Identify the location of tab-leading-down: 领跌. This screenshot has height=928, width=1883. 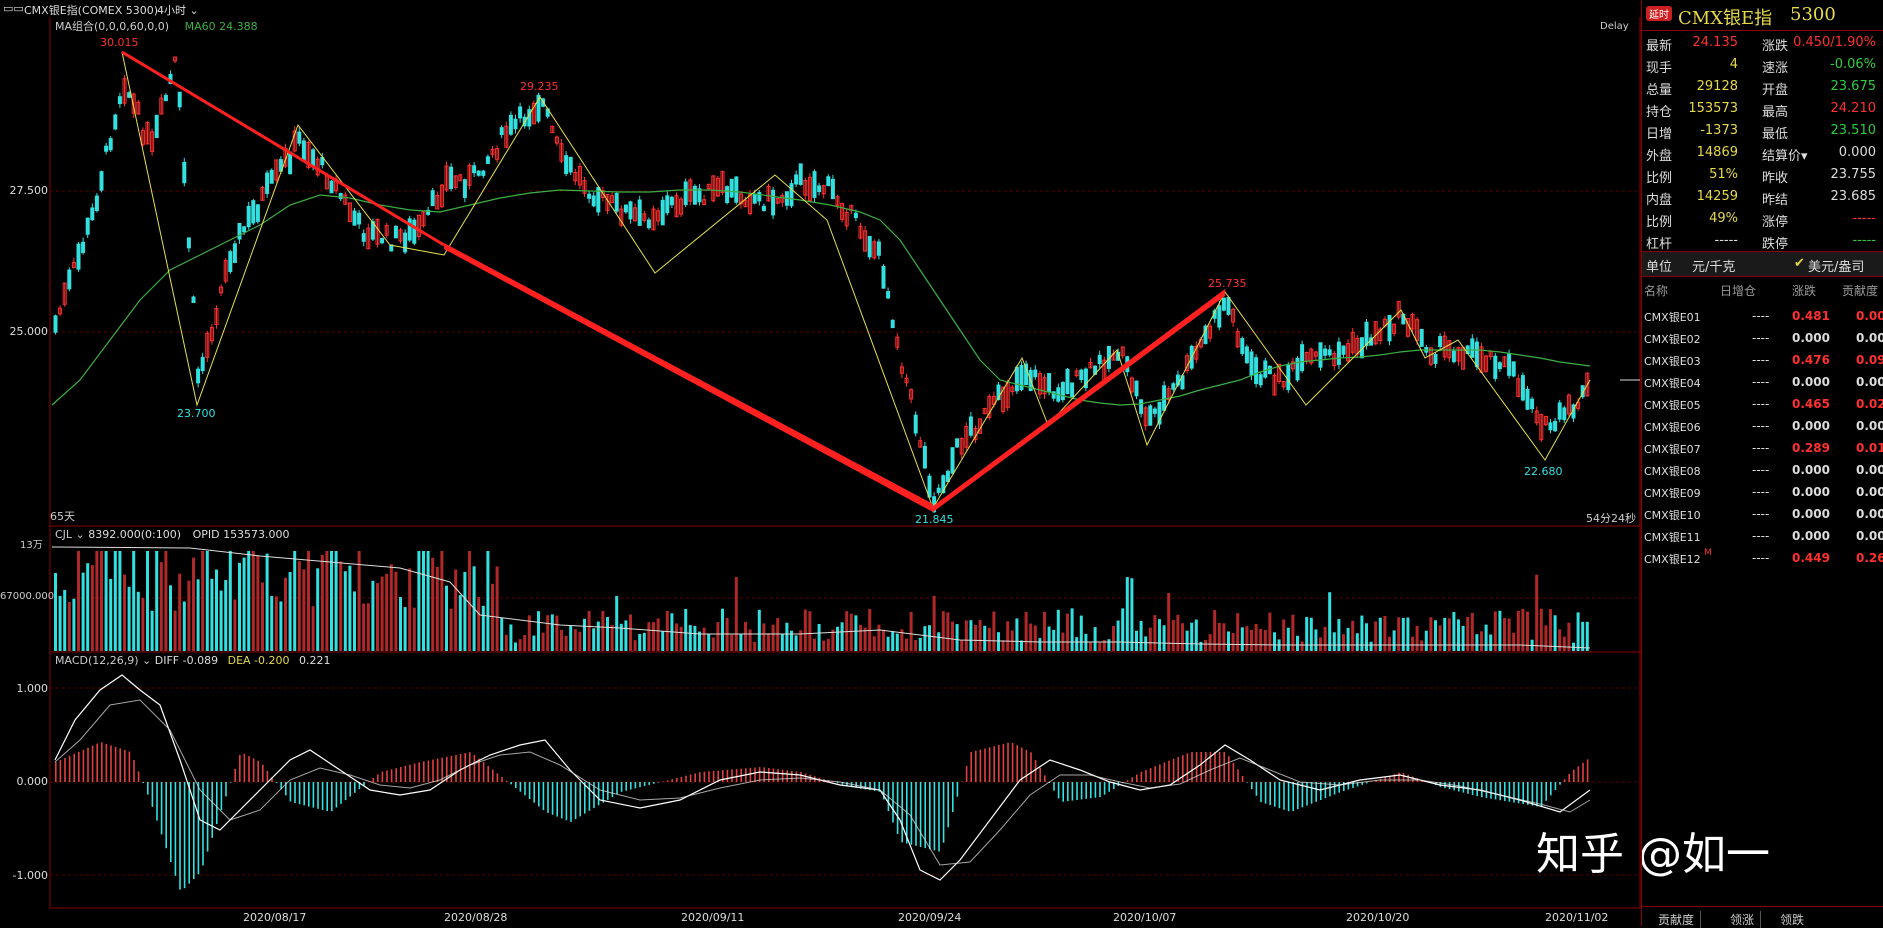
(1792, 919).